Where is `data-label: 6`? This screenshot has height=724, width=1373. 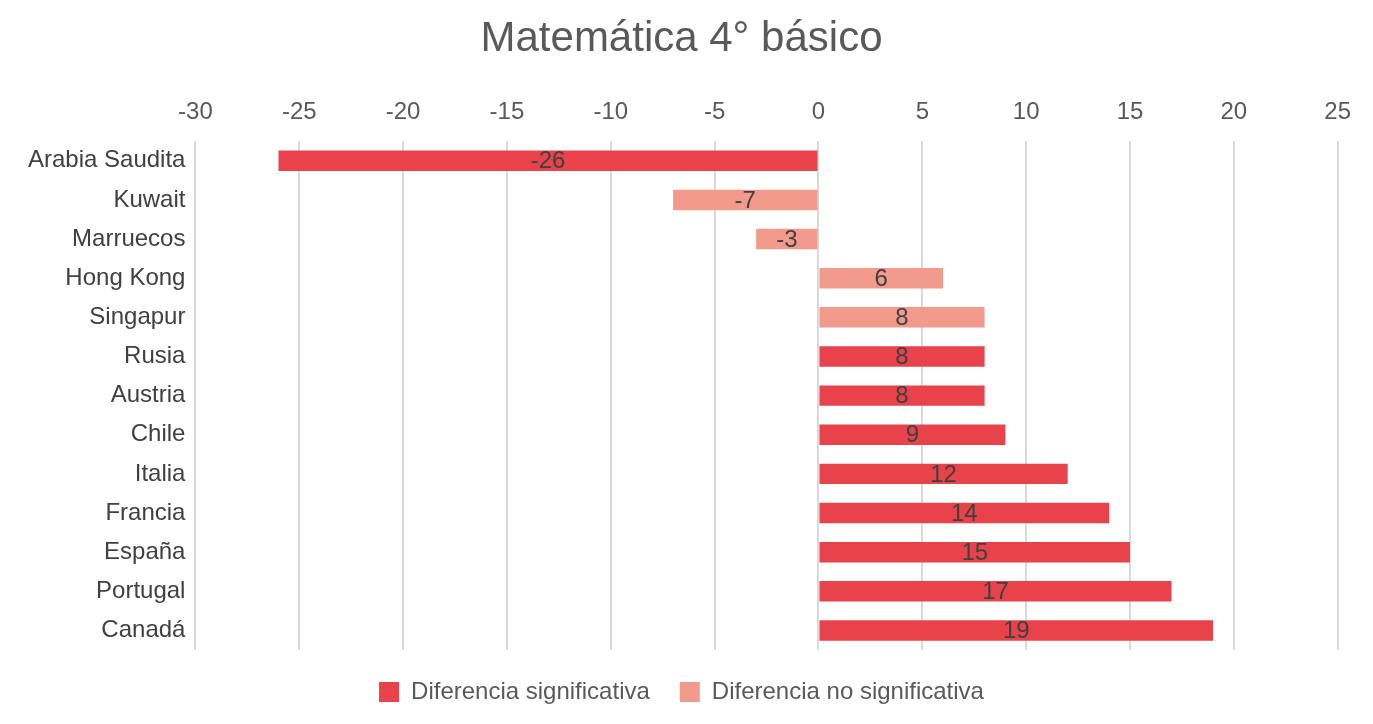 data-label: 6 is located at coordinates (881, 277).